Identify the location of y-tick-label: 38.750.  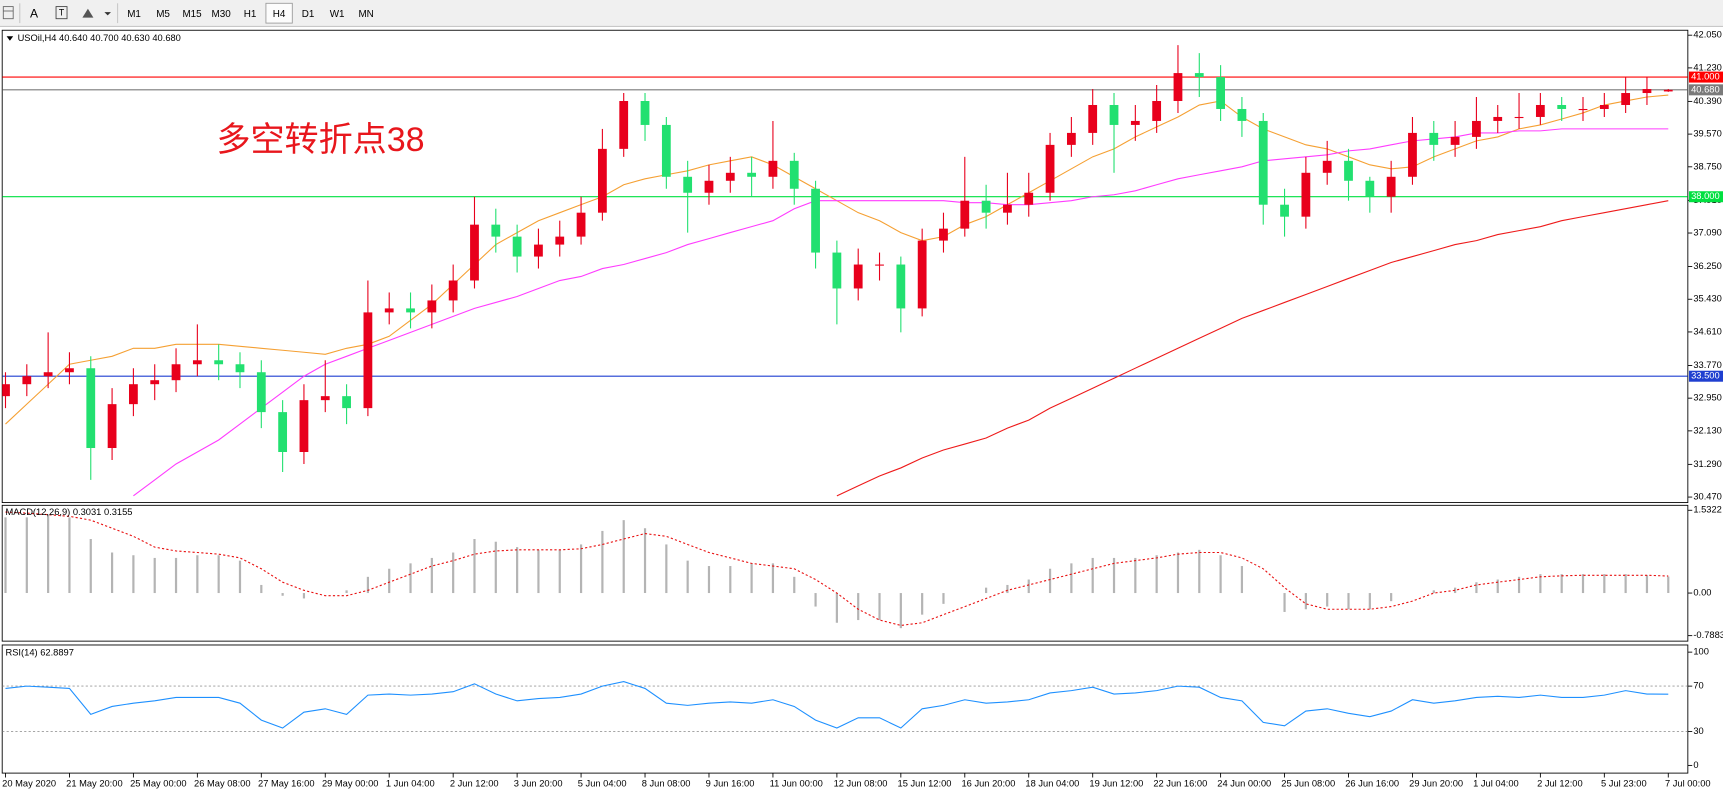
(1707, 166).